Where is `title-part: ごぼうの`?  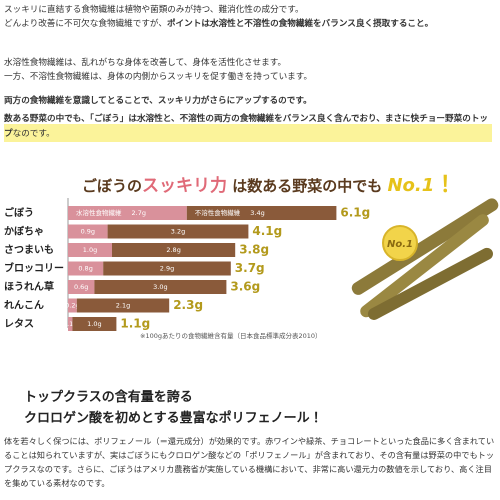
title-part: ごぼうの is located at coordinates (112, 186).